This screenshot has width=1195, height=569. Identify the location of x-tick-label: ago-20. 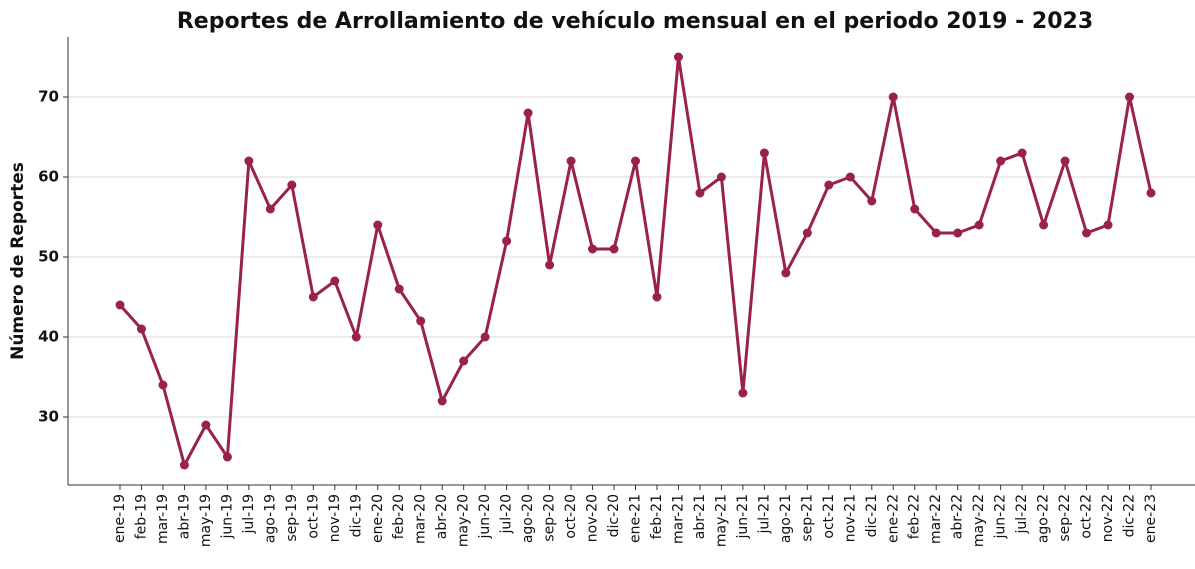
(528, 518).